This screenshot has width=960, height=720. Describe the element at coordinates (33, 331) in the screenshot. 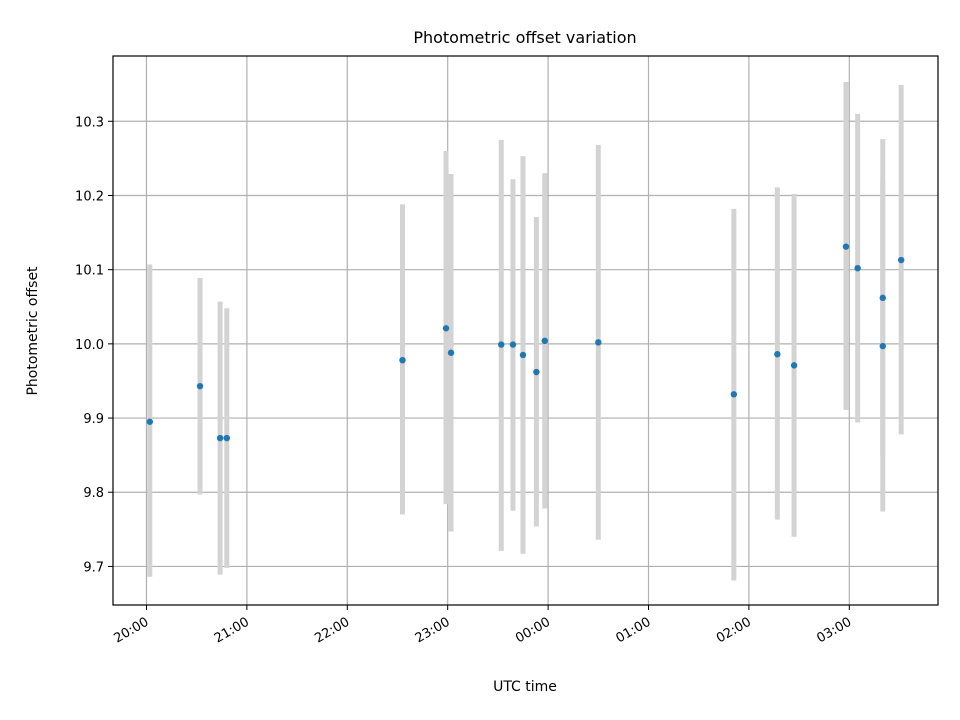

I see `y-axis-label: Photometric offset` at that location.